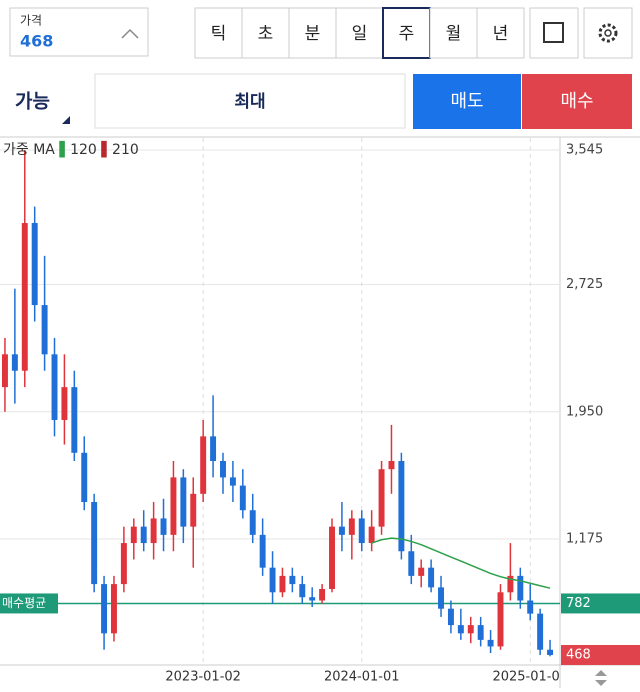 The height and width of the screenshot is (692, 640). Describe the element at coordinates (16, 150) in the screenshot. I see `legend-text: 가중` at that location.